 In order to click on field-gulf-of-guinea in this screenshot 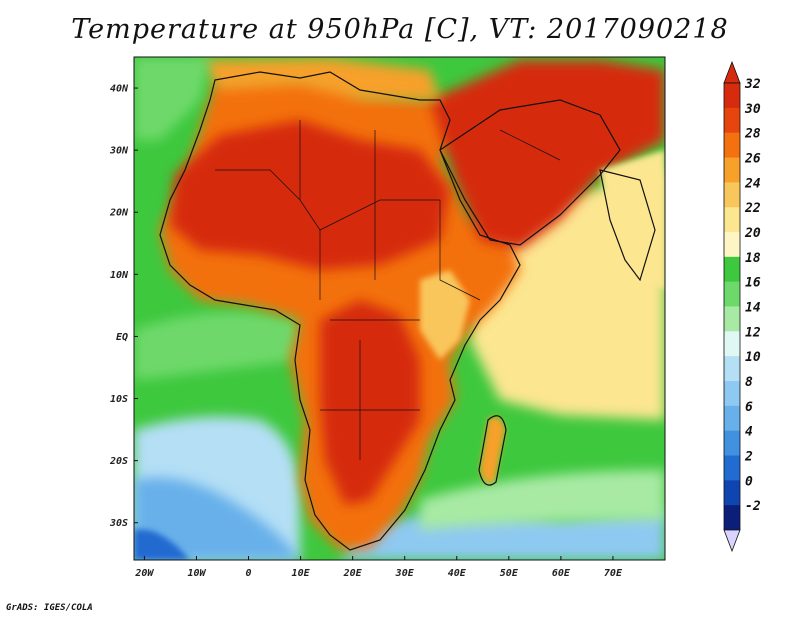, I will do `click(217, 346)`.